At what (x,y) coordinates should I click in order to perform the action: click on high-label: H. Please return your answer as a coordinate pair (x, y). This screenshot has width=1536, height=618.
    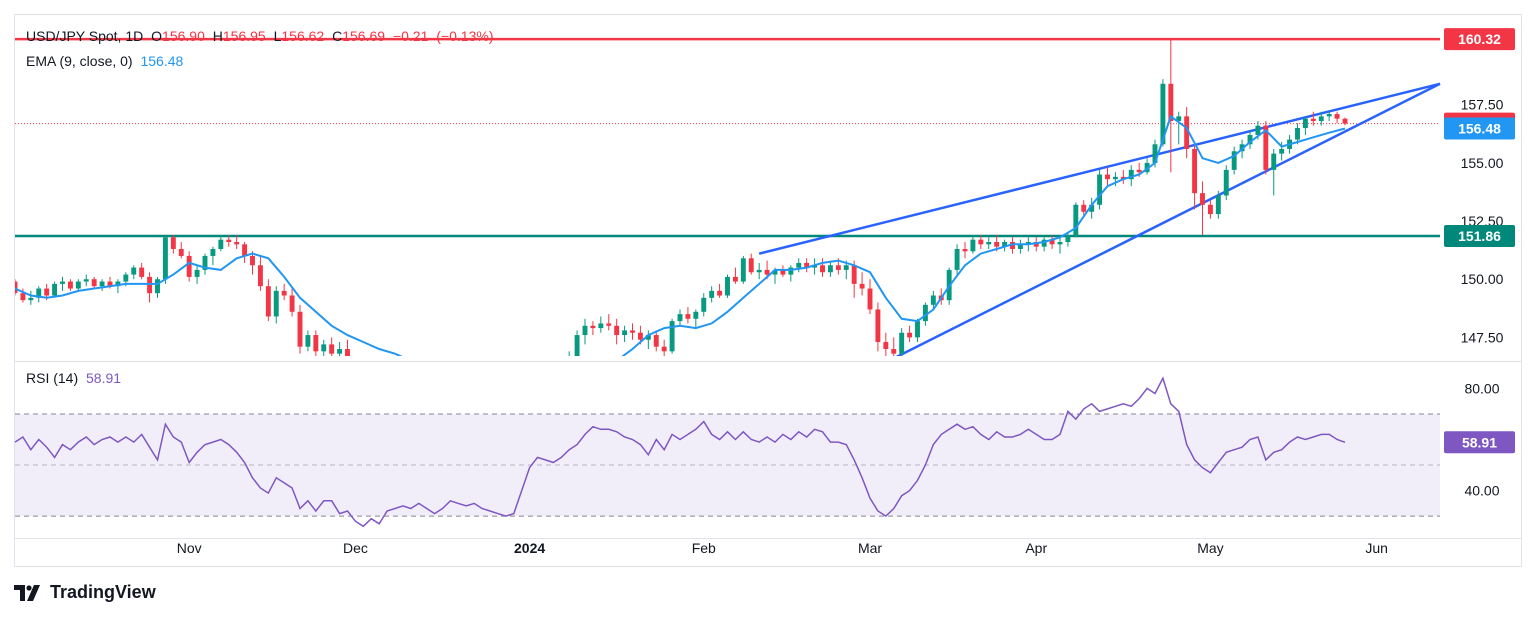
    Looking at the image, I should click on (217, 36).